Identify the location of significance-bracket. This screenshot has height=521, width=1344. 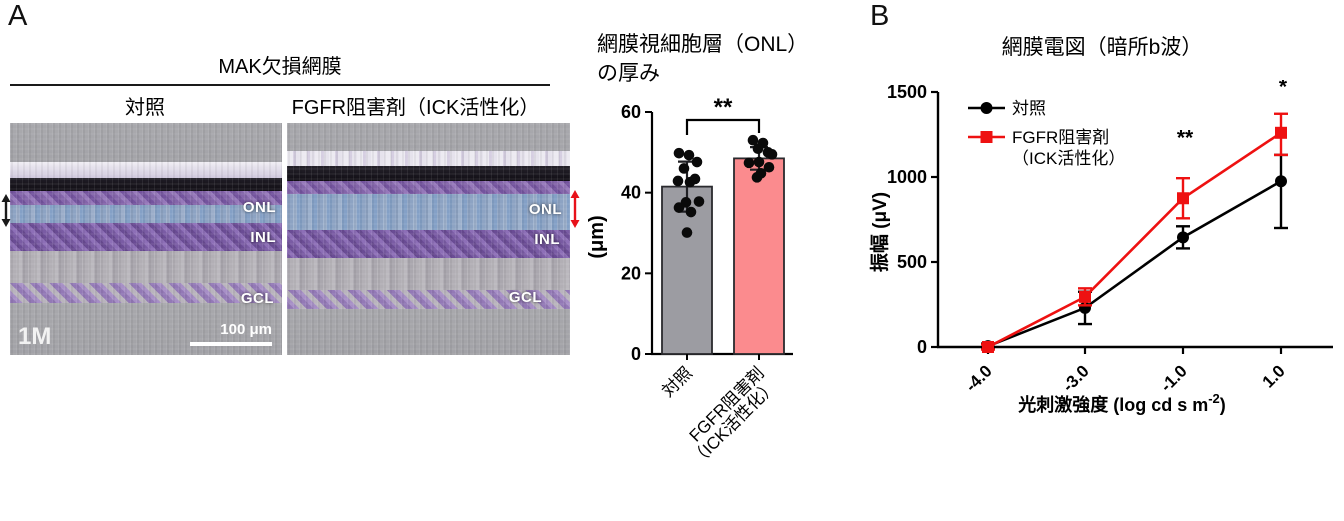
(723, 126).